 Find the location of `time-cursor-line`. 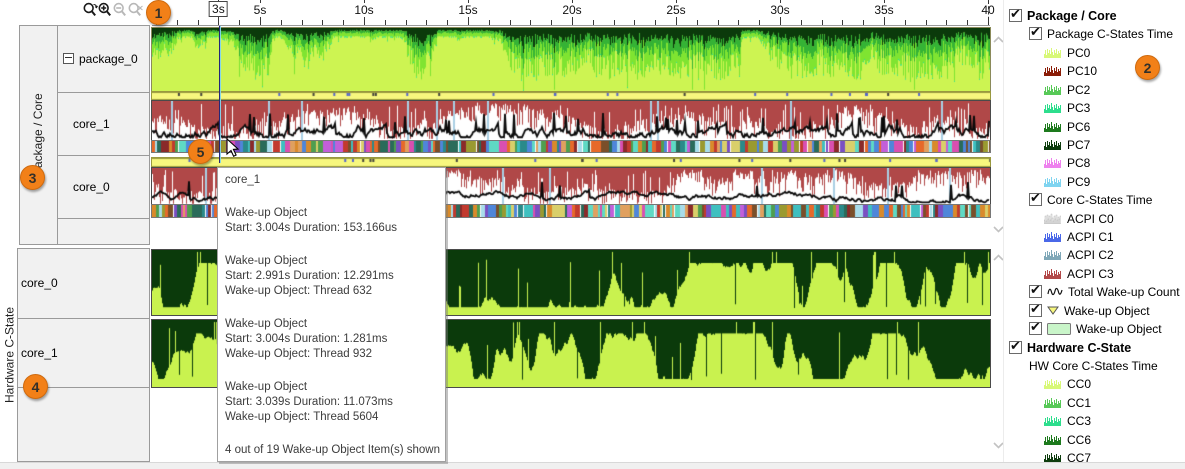

time-cursor-line is located at coordinates (219, 94).